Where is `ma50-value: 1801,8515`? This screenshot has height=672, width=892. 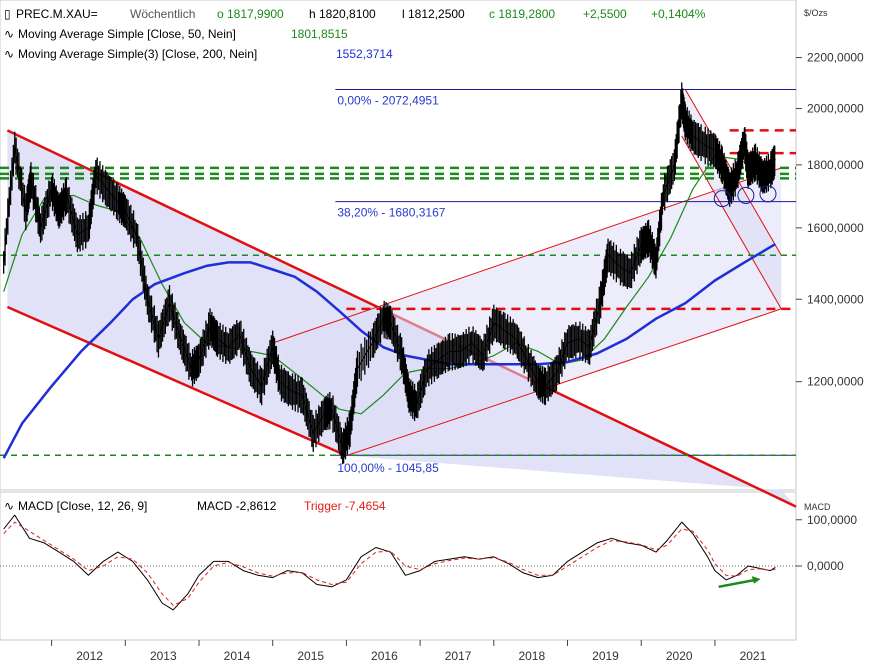
ma50-value: 1801,8515 is located at coordinates (319, 34).